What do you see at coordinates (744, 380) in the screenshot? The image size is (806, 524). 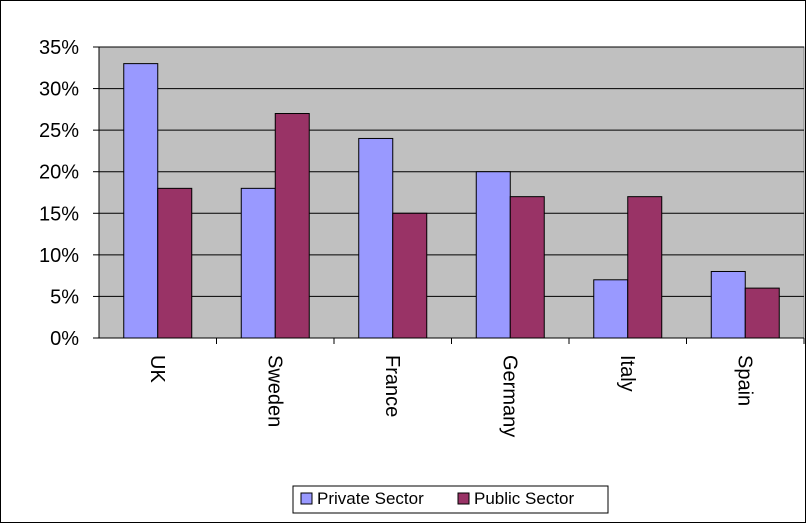 I see `x-tick-label: Spain` at bounding box center [744, 380].